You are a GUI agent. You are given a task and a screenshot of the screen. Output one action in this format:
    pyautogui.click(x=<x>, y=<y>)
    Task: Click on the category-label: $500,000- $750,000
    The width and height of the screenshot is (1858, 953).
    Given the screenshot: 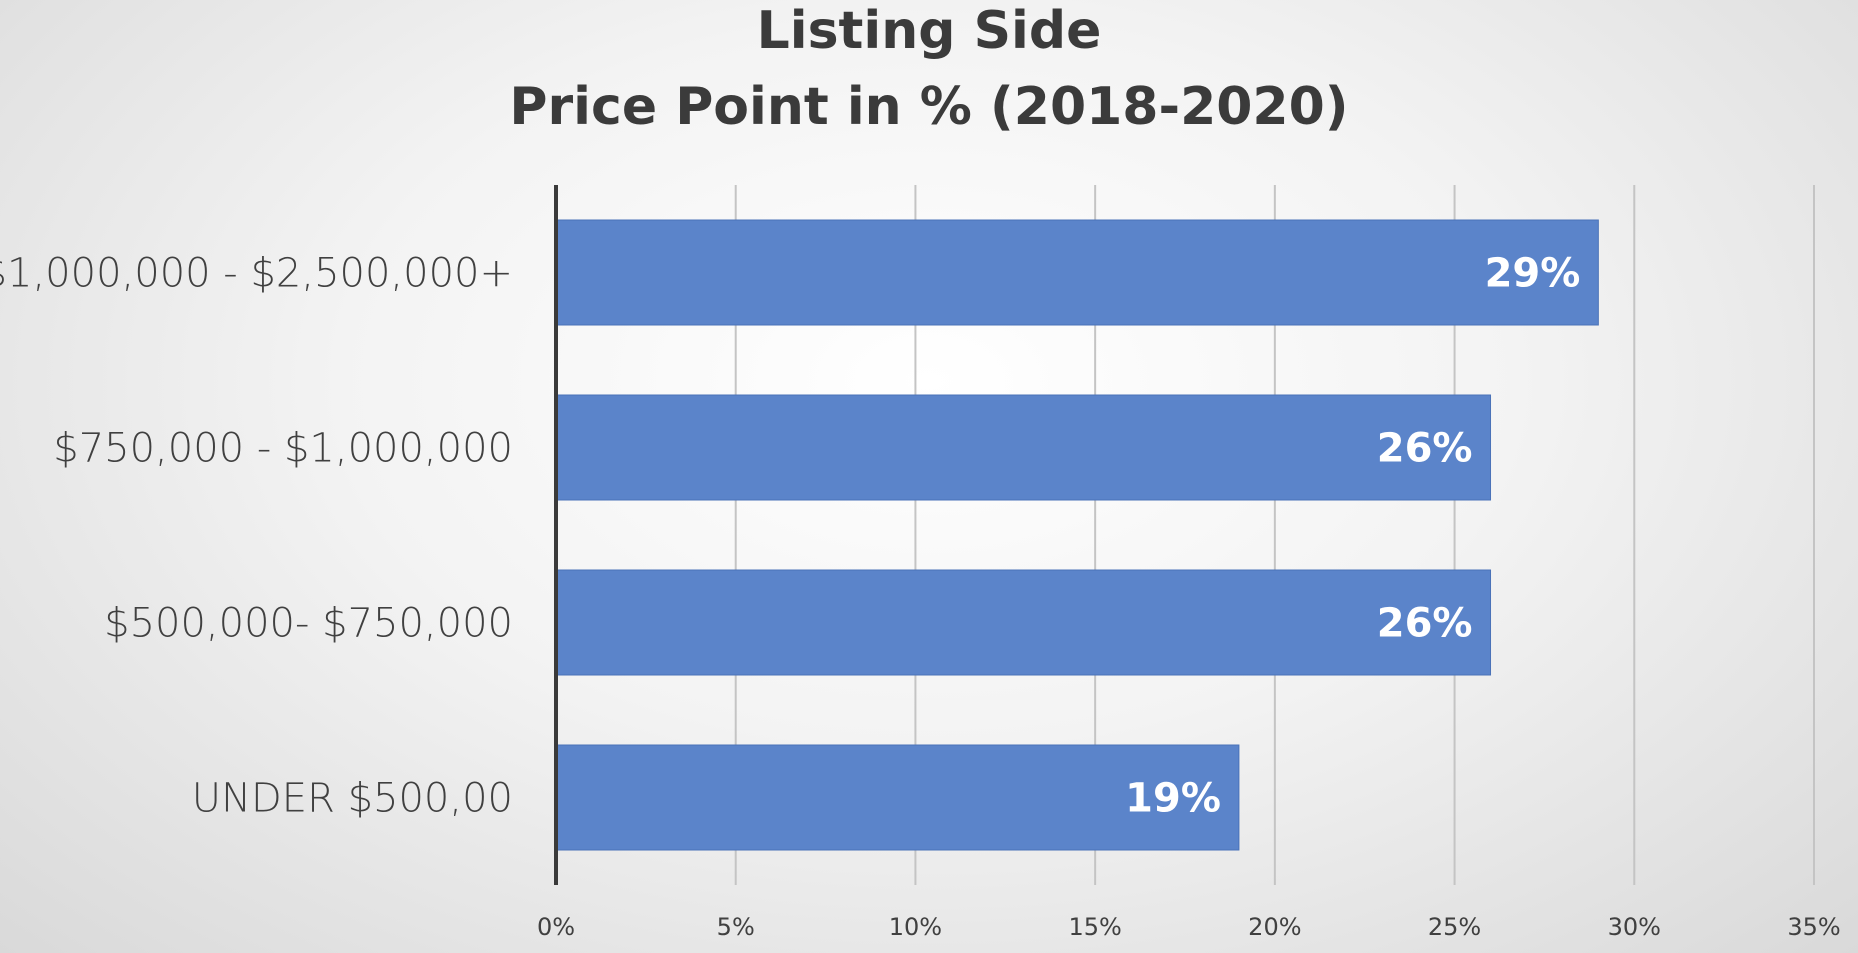 What is the action you would take?
    pyautogui.click(x=308, y=624)
    